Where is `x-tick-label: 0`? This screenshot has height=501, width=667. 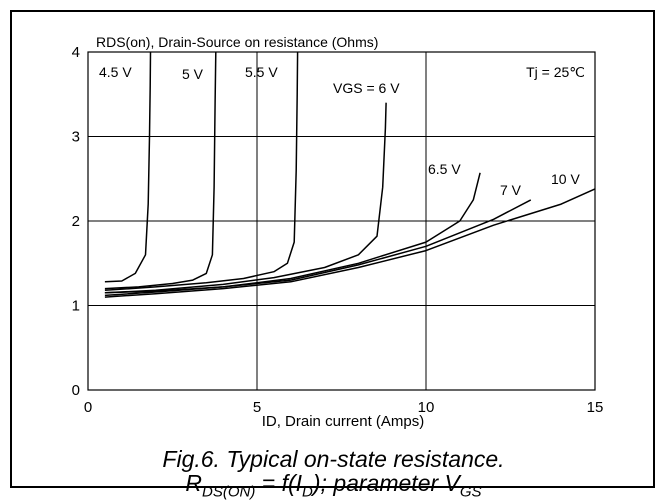 x-tick-label: 0 is located at coordinates (88, 407).